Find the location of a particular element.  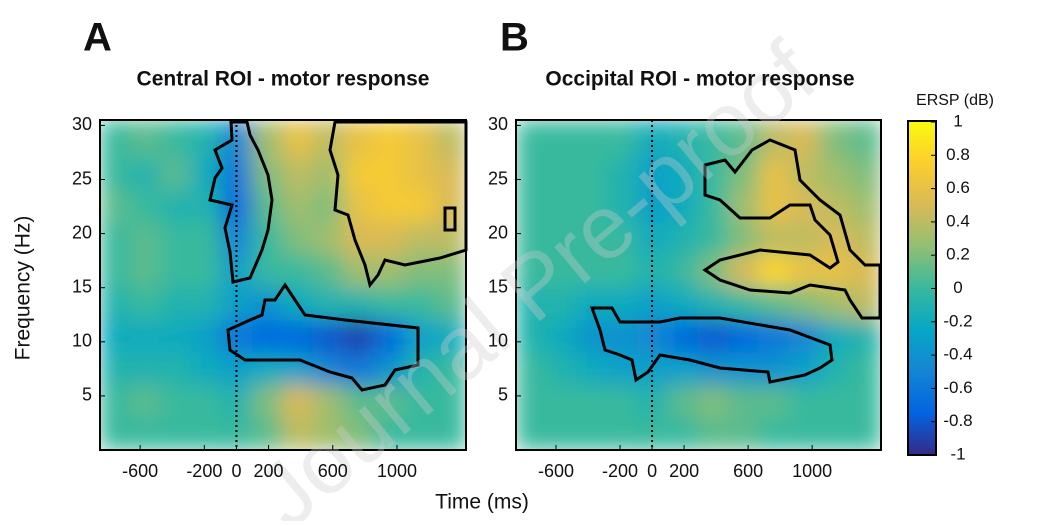

x-tick-label: 600 is located at coordinates (333, 471).